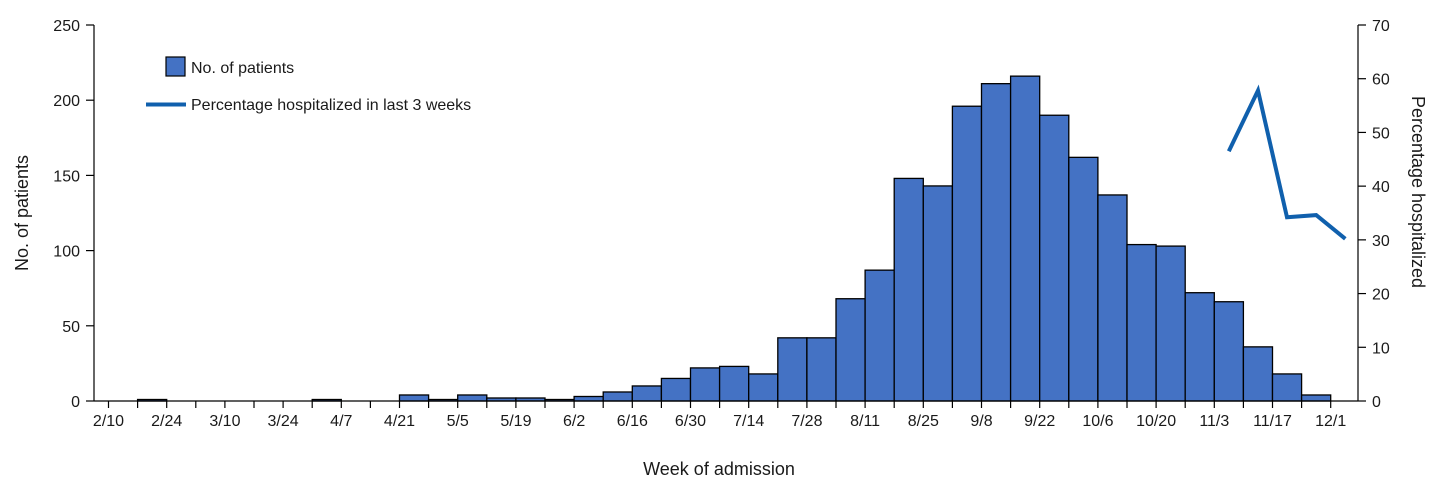 Image resolution: width=1437 pixels, height=481 pixels. Describe the element at coordinates (458, 421) in the screenshot. I see `x-tick-label: 5/5` at that location.